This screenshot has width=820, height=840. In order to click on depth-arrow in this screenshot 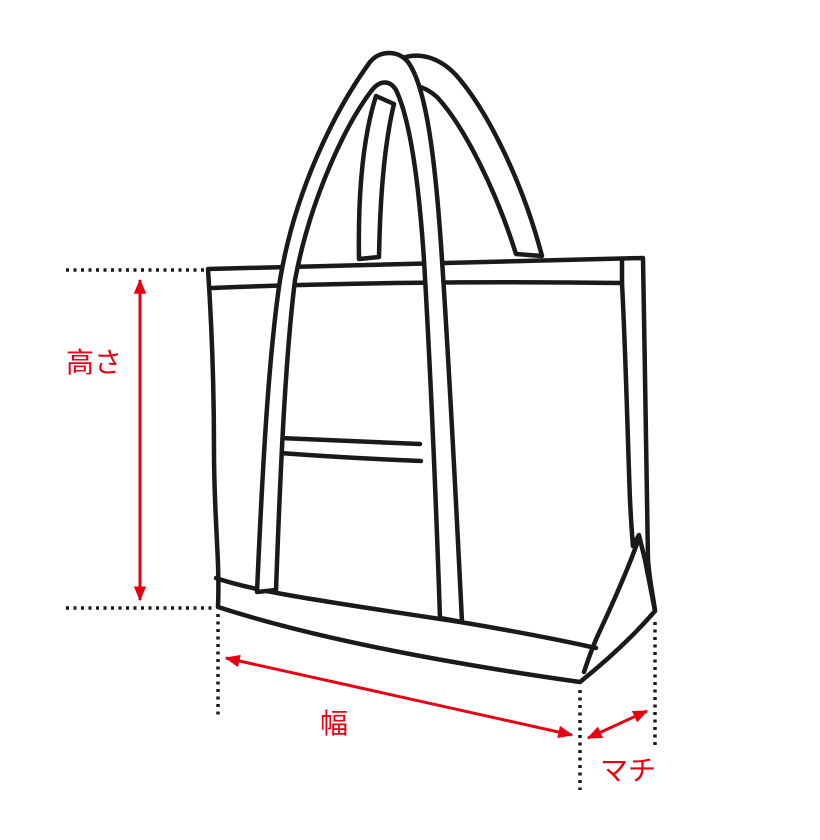, I will do `click(617, 724)`.